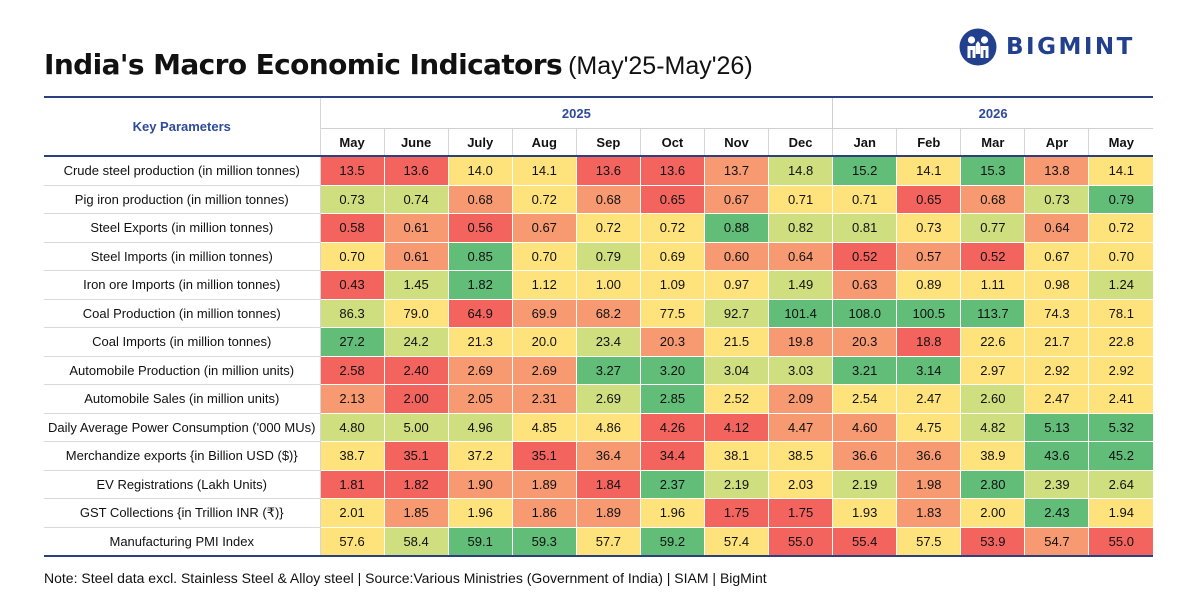  I want to click on heatmap-cell: 92.7, so click(736, 313).